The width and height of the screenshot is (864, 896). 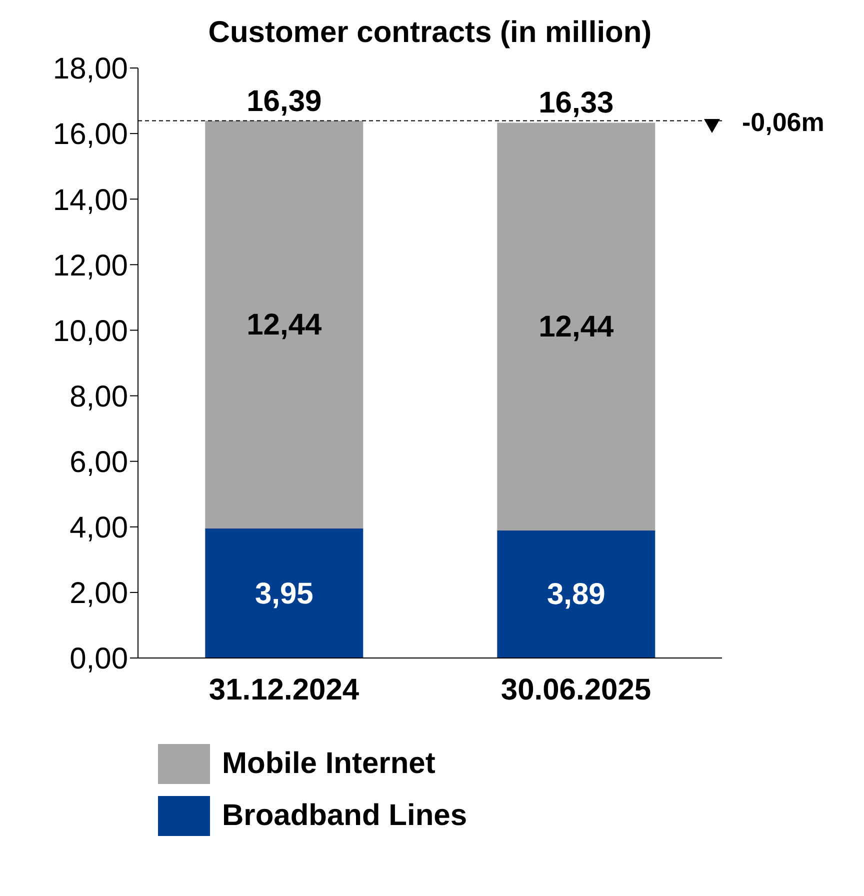 I want to click on x-tick-label: 31.12.2024, so click(x=284, y=689).